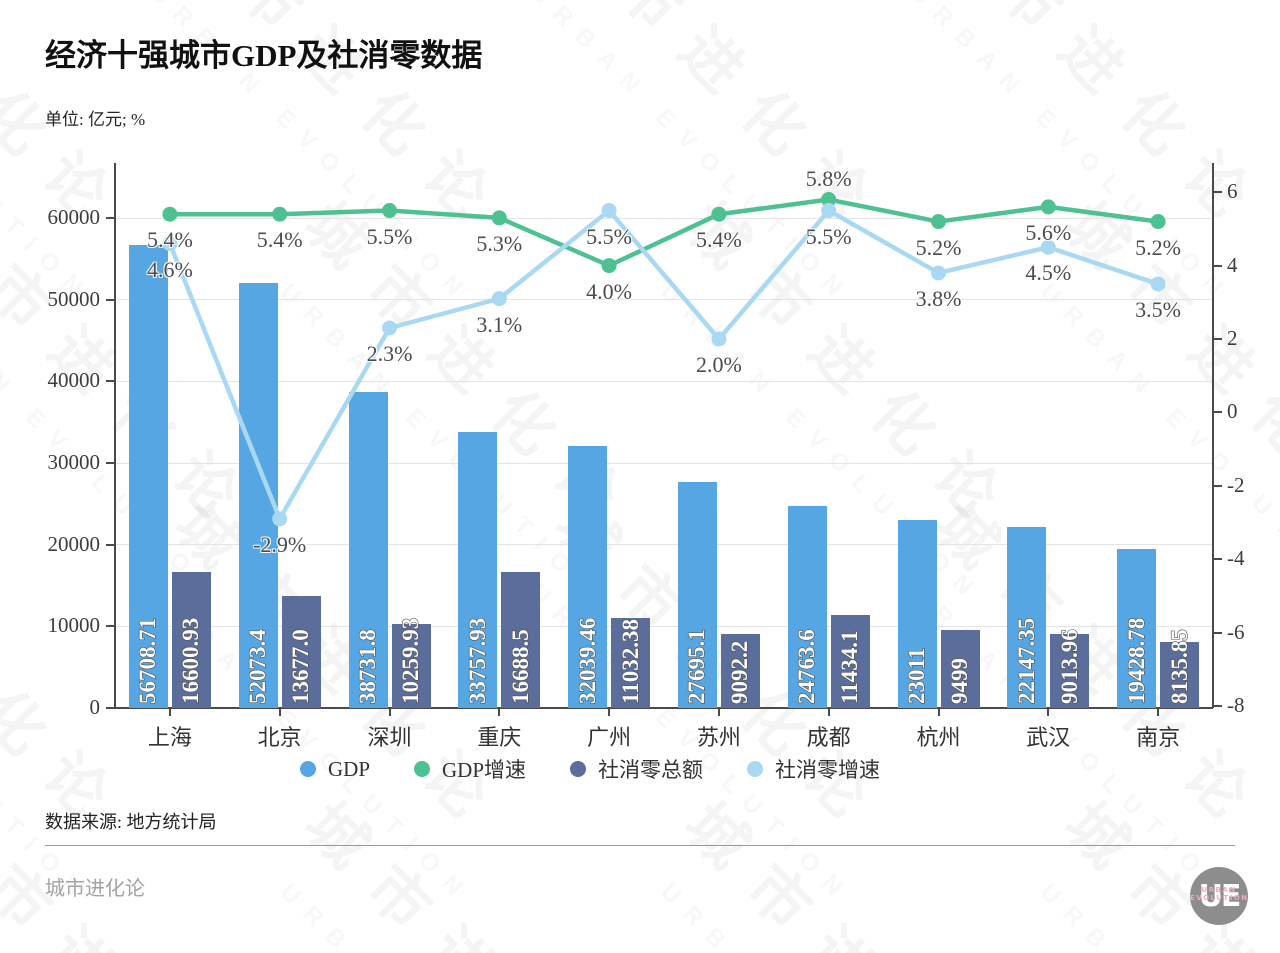  What do you see at coordinates (74, 462) in the screenshot?
I see `y-axis-left-tick-label: 30000` at bounding box center [74, 462].